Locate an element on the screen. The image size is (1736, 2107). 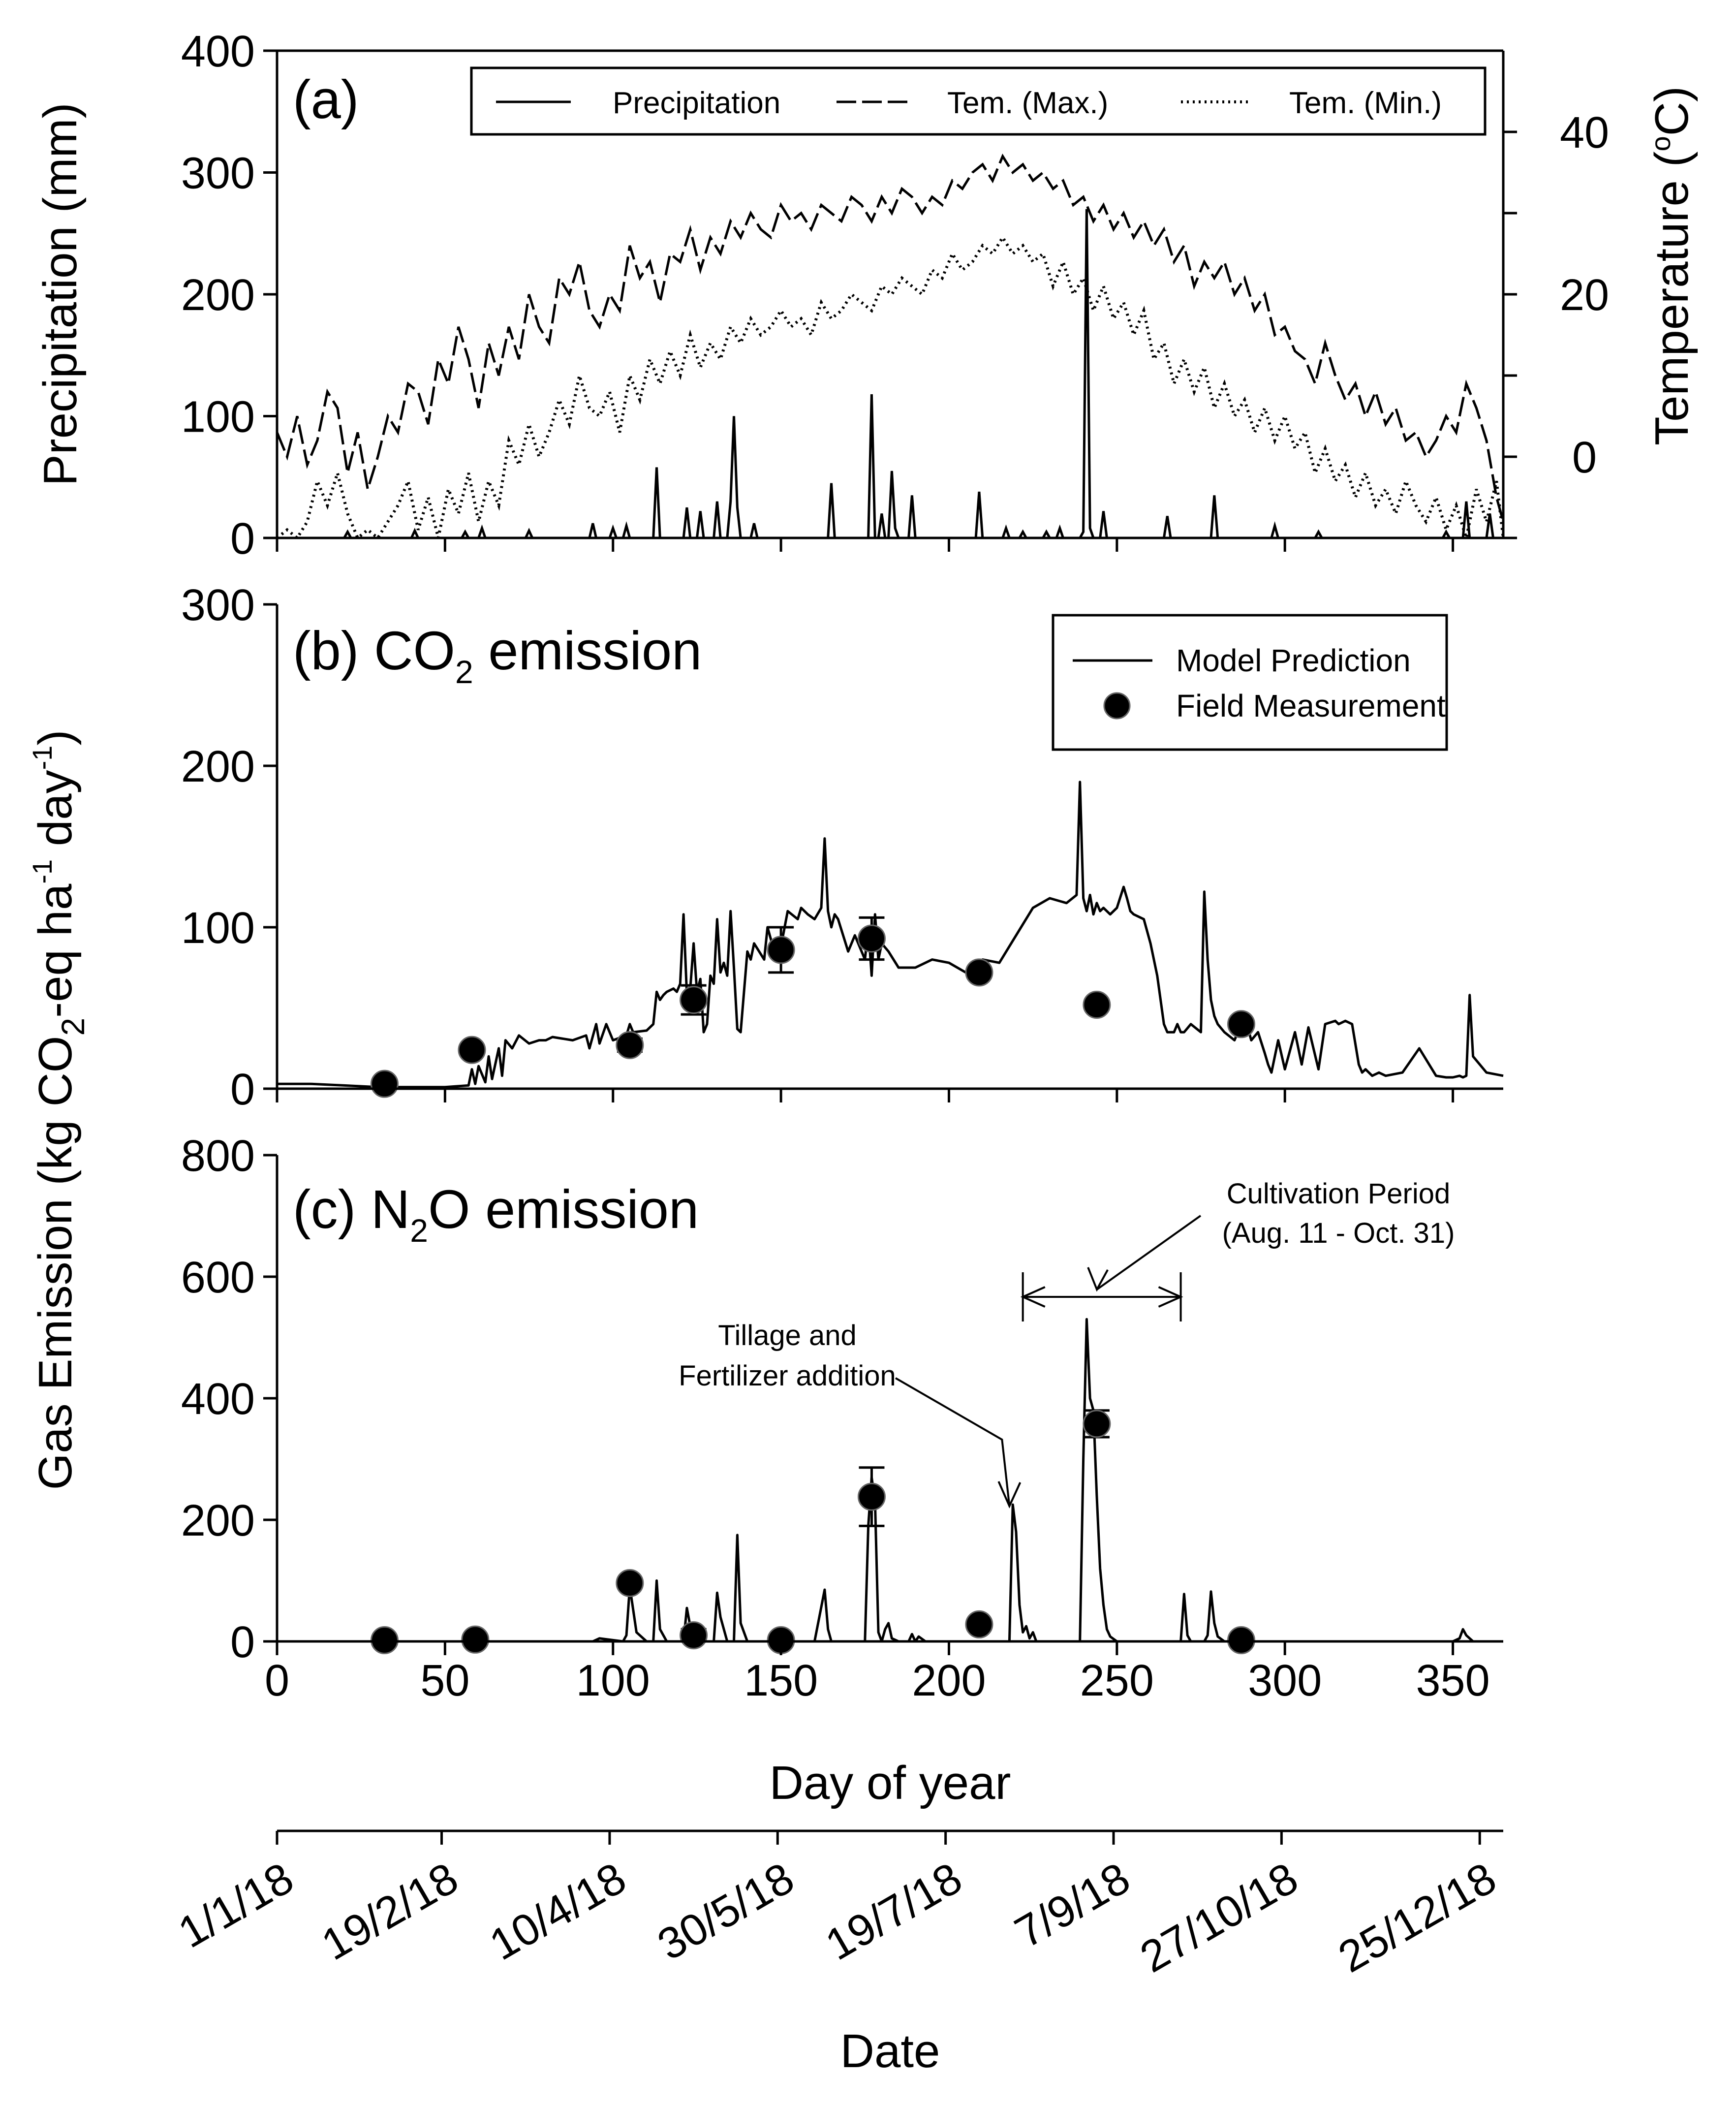
tillage-arrowhead is located at coordinates (1009, 1495).